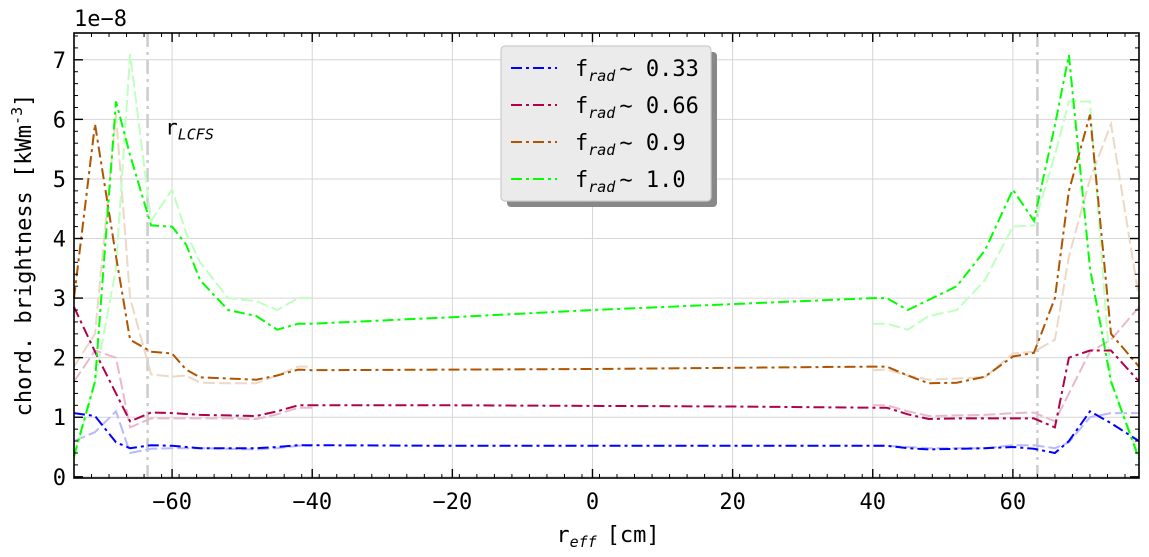 Image resolution: width=1149 pixels, height=557 pixels. I want to click on y-tick-label: 0, so click(59, 478).